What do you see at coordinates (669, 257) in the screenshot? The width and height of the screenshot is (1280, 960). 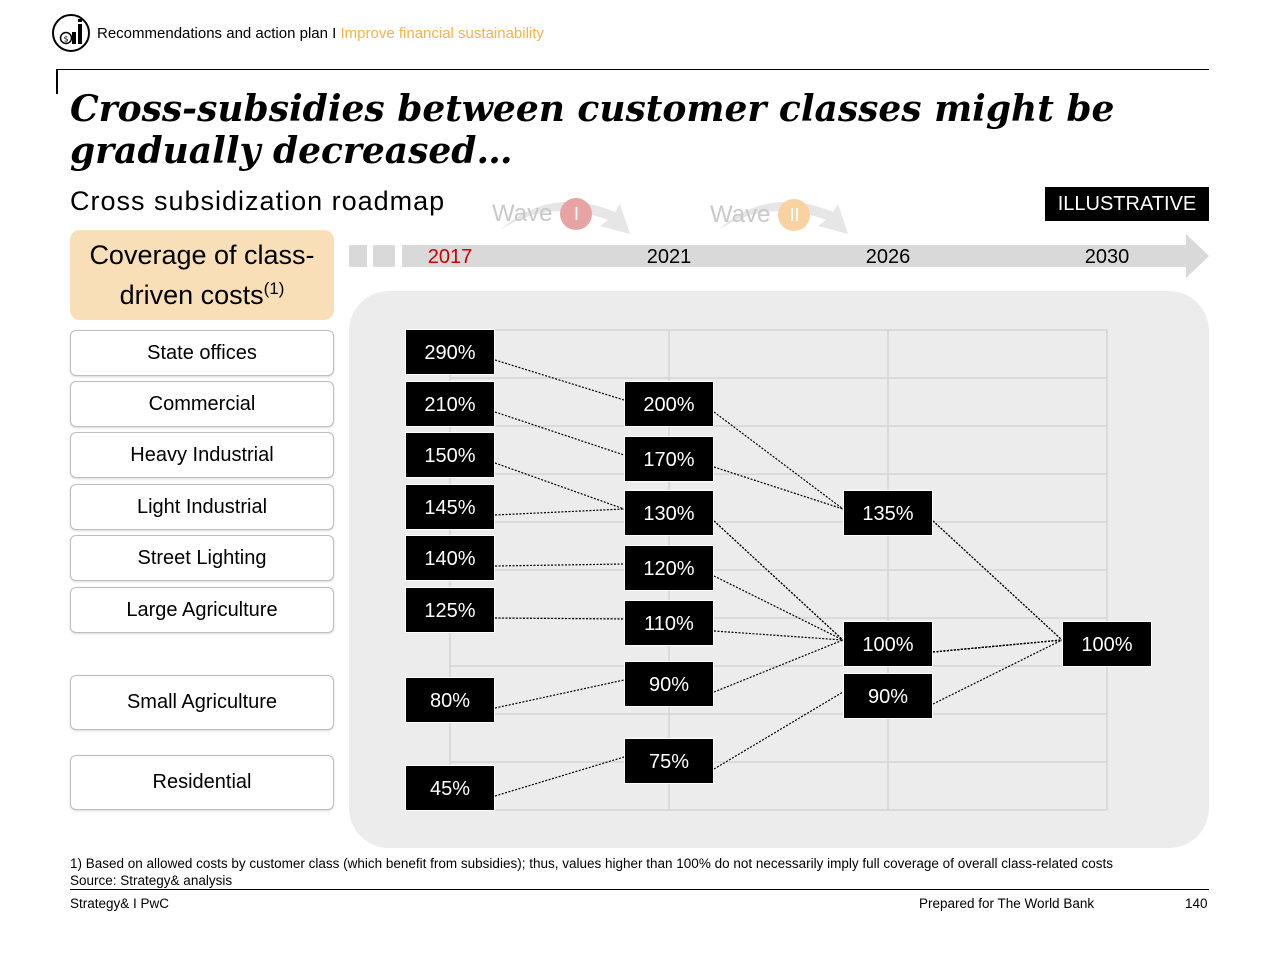 I see `year-label-2021: 2021` at bounding box center [669, 257].